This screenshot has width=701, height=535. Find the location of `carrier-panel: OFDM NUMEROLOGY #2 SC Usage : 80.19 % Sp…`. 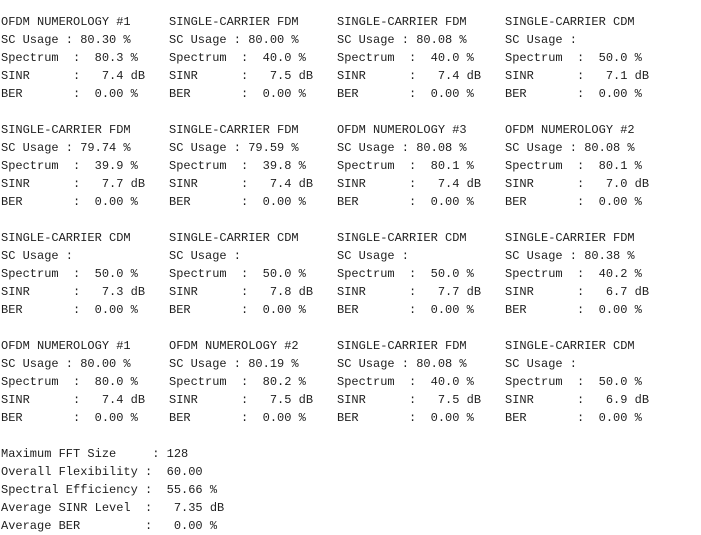

carrier-panel: OFDM NUMEROLOGY #2 SC Usage : 80.19 % Sp… is located at coordinates (253, 382).